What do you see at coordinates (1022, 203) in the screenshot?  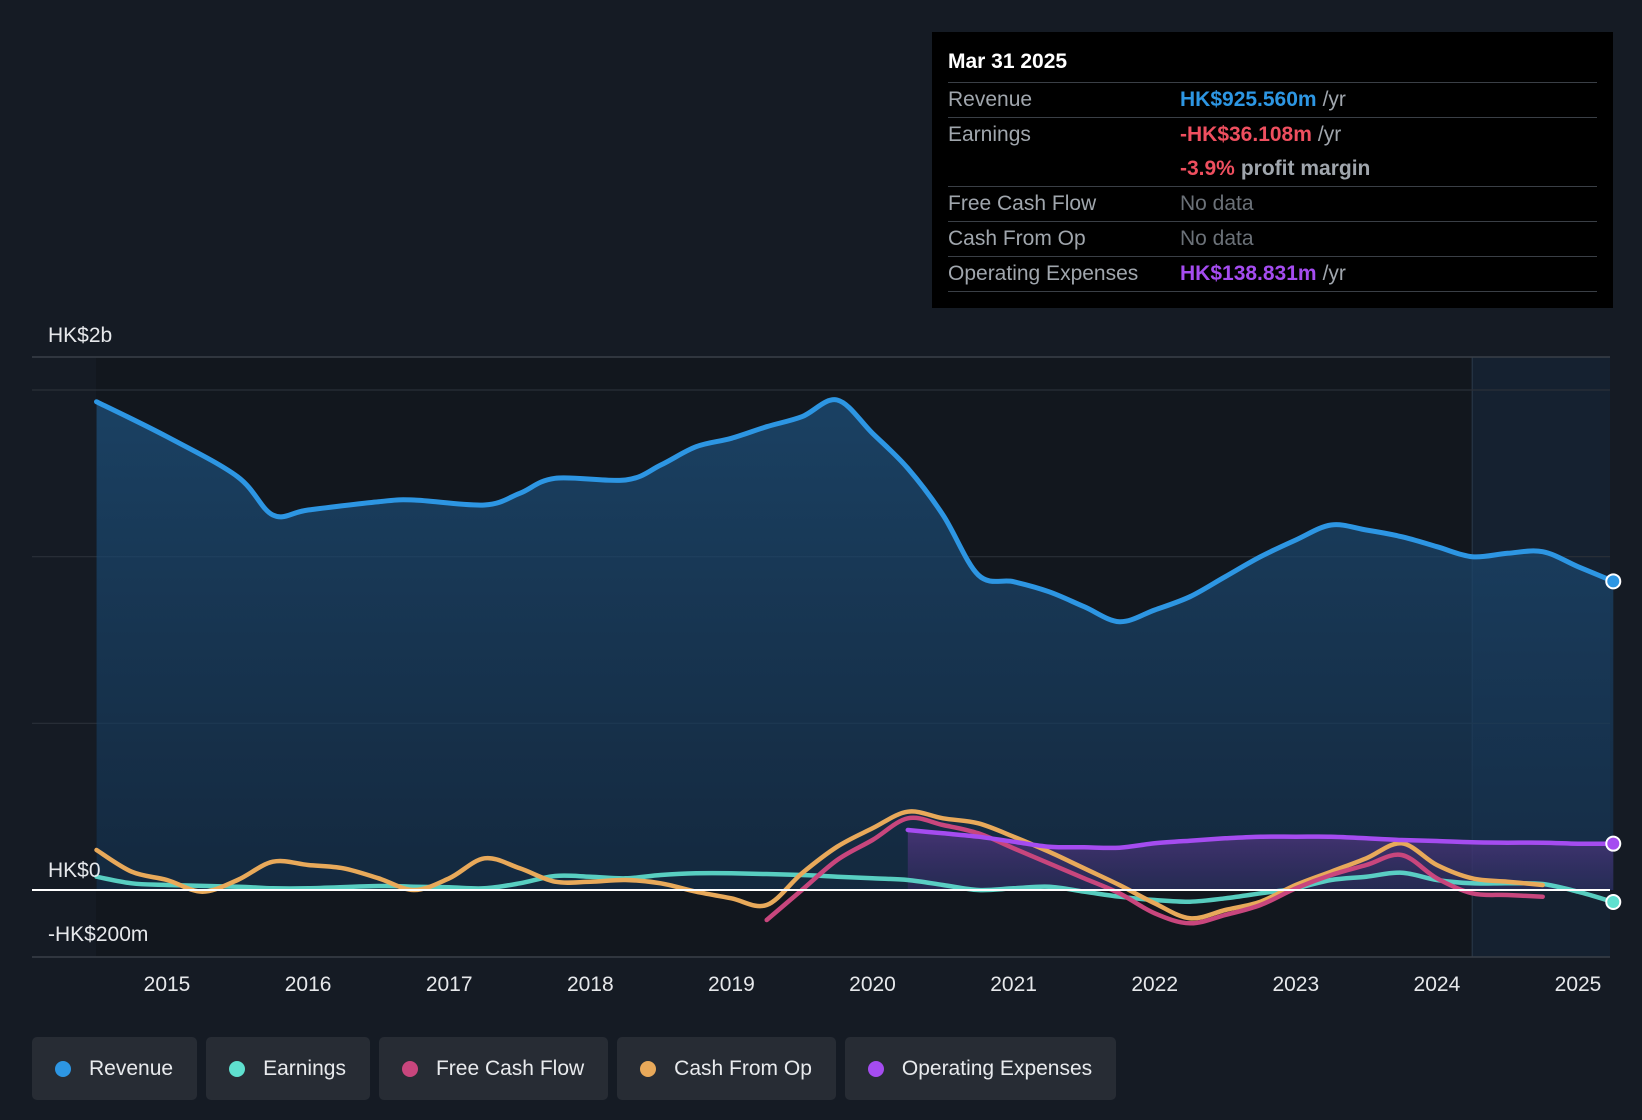 I see `tooltip-label-fcf: Free Cash Flow` at bounding box center [1022, 203].